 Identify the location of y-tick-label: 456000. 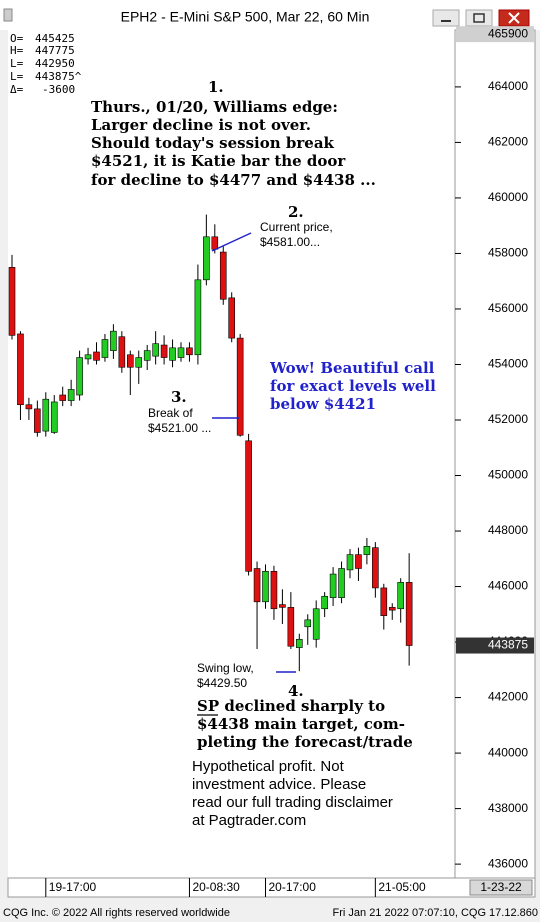
(508, 308).